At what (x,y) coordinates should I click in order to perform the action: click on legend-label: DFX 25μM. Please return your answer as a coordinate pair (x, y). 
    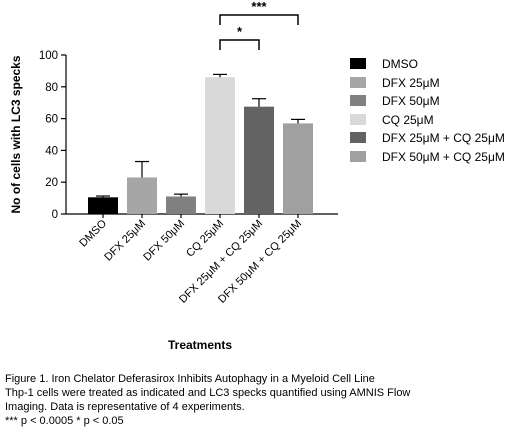
    Looking at the image, I should click on (411, 82).